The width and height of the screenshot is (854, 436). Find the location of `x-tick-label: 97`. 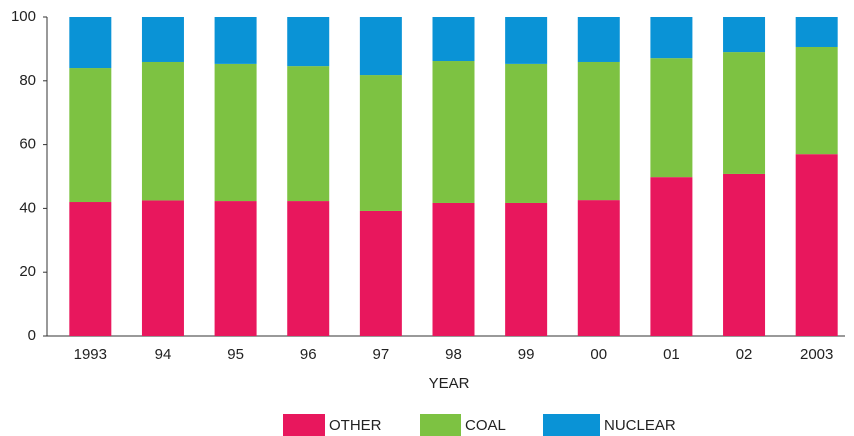

x-tick-label: 97 is located at coordinates (381, 354).